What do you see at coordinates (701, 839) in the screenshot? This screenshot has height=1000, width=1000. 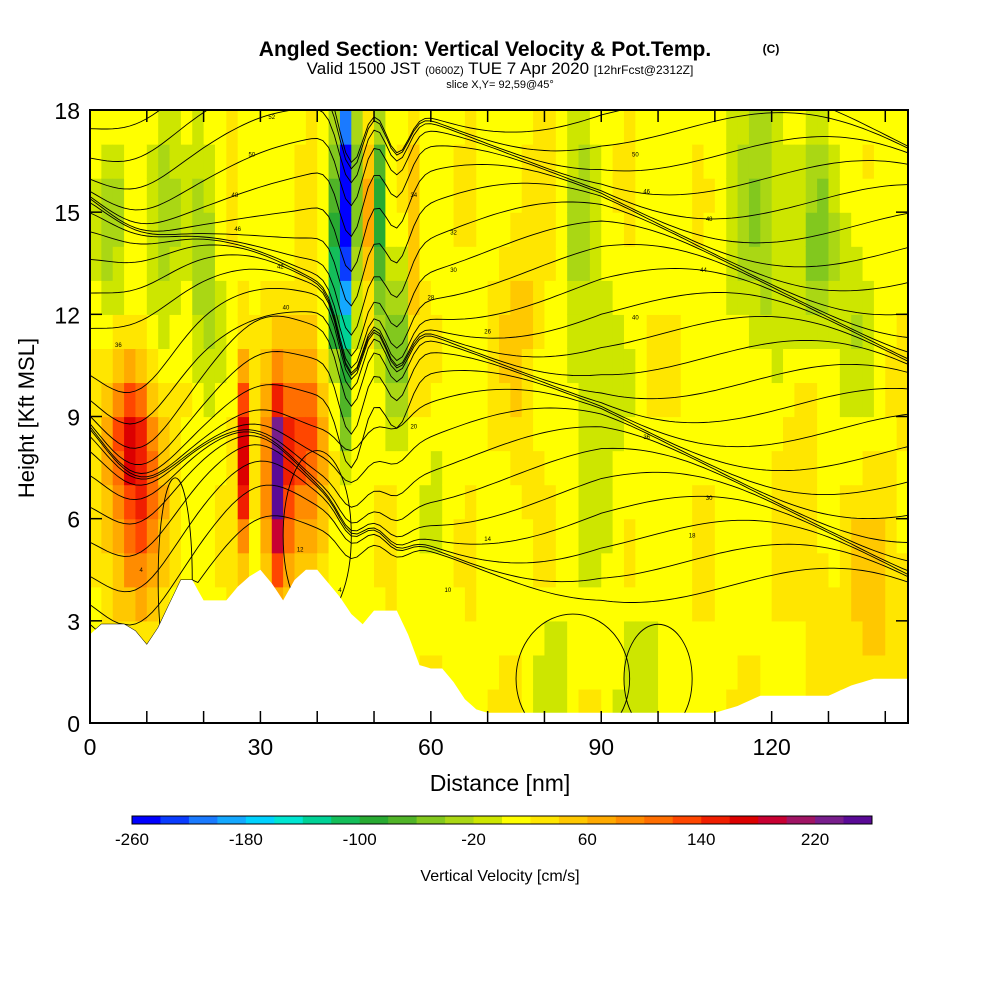 I see `colorbar-tick-label: 140` at bounding box center [701, 839].